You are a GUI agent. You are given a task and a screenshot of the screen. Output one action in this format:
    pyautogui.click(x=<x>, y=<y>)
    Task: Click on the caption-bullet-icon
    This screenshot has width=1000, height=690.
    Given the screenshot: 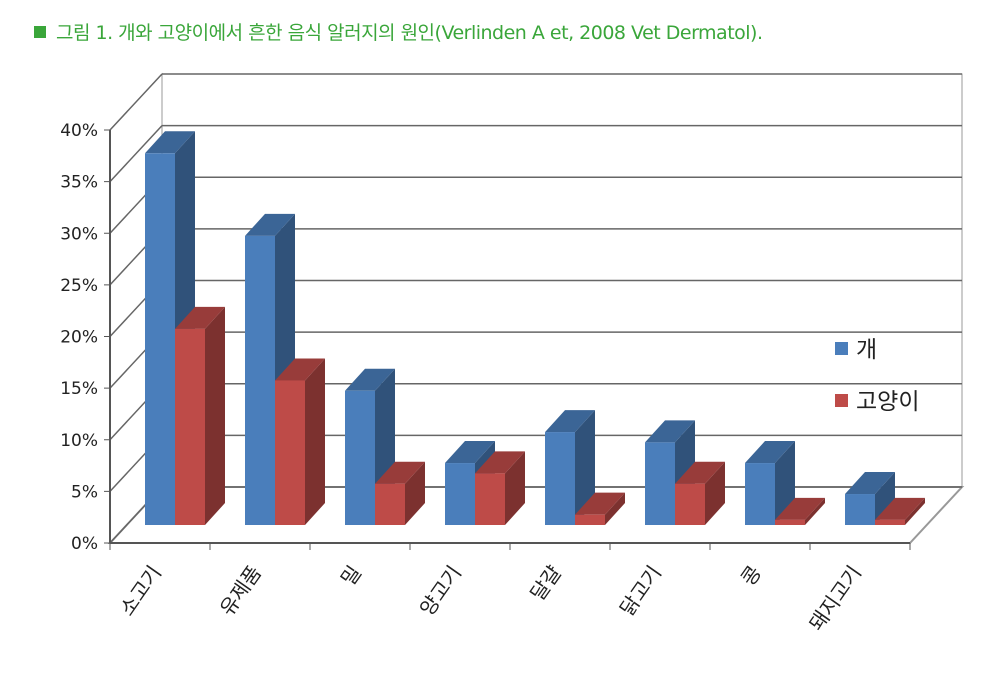 What is the action you would take?
    pyautogui.click(x=40, y=32)
    